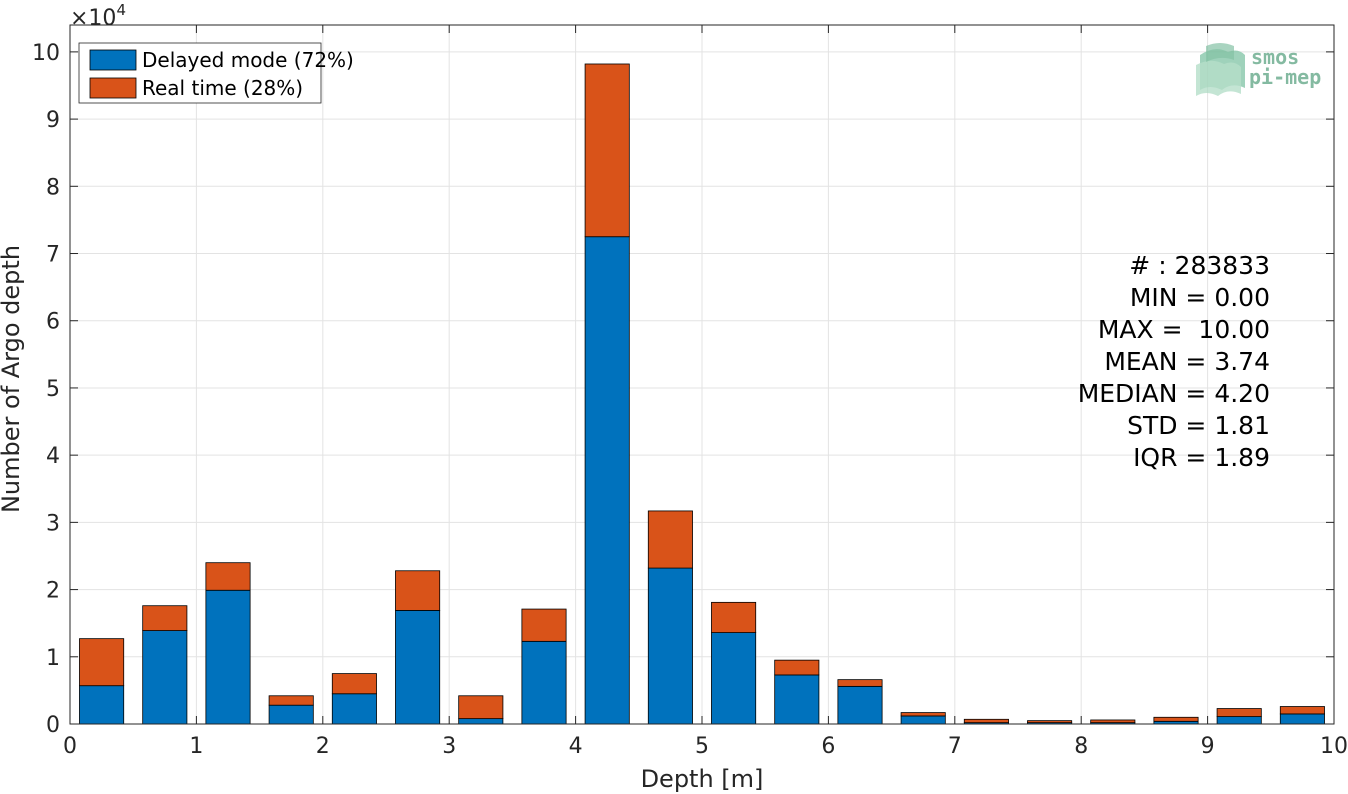 This screenshot has height=794, width=1348. I want to click on x-tick-label: 5, so click(702, 746).